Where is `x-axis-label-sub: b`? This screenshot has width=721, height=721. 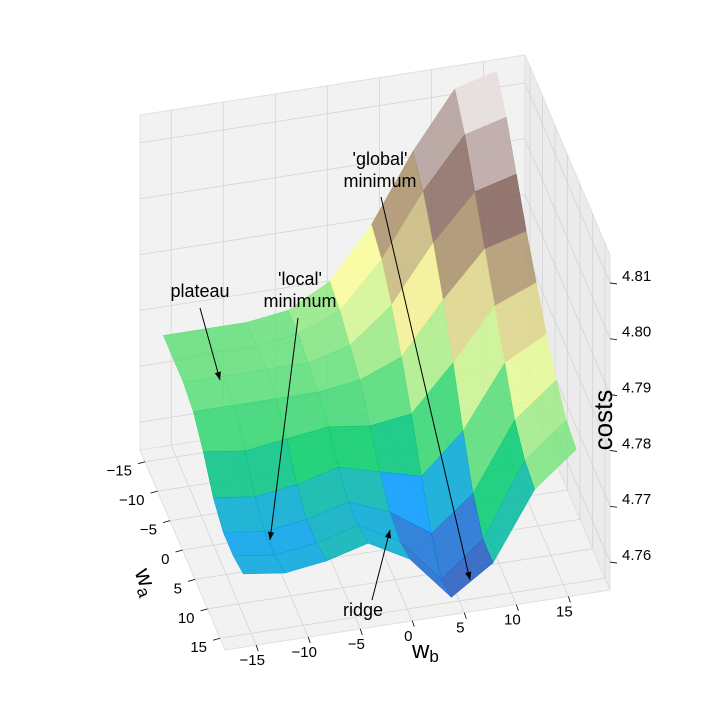 x-axis-label-sub: b is located at coordinates (433, 656).